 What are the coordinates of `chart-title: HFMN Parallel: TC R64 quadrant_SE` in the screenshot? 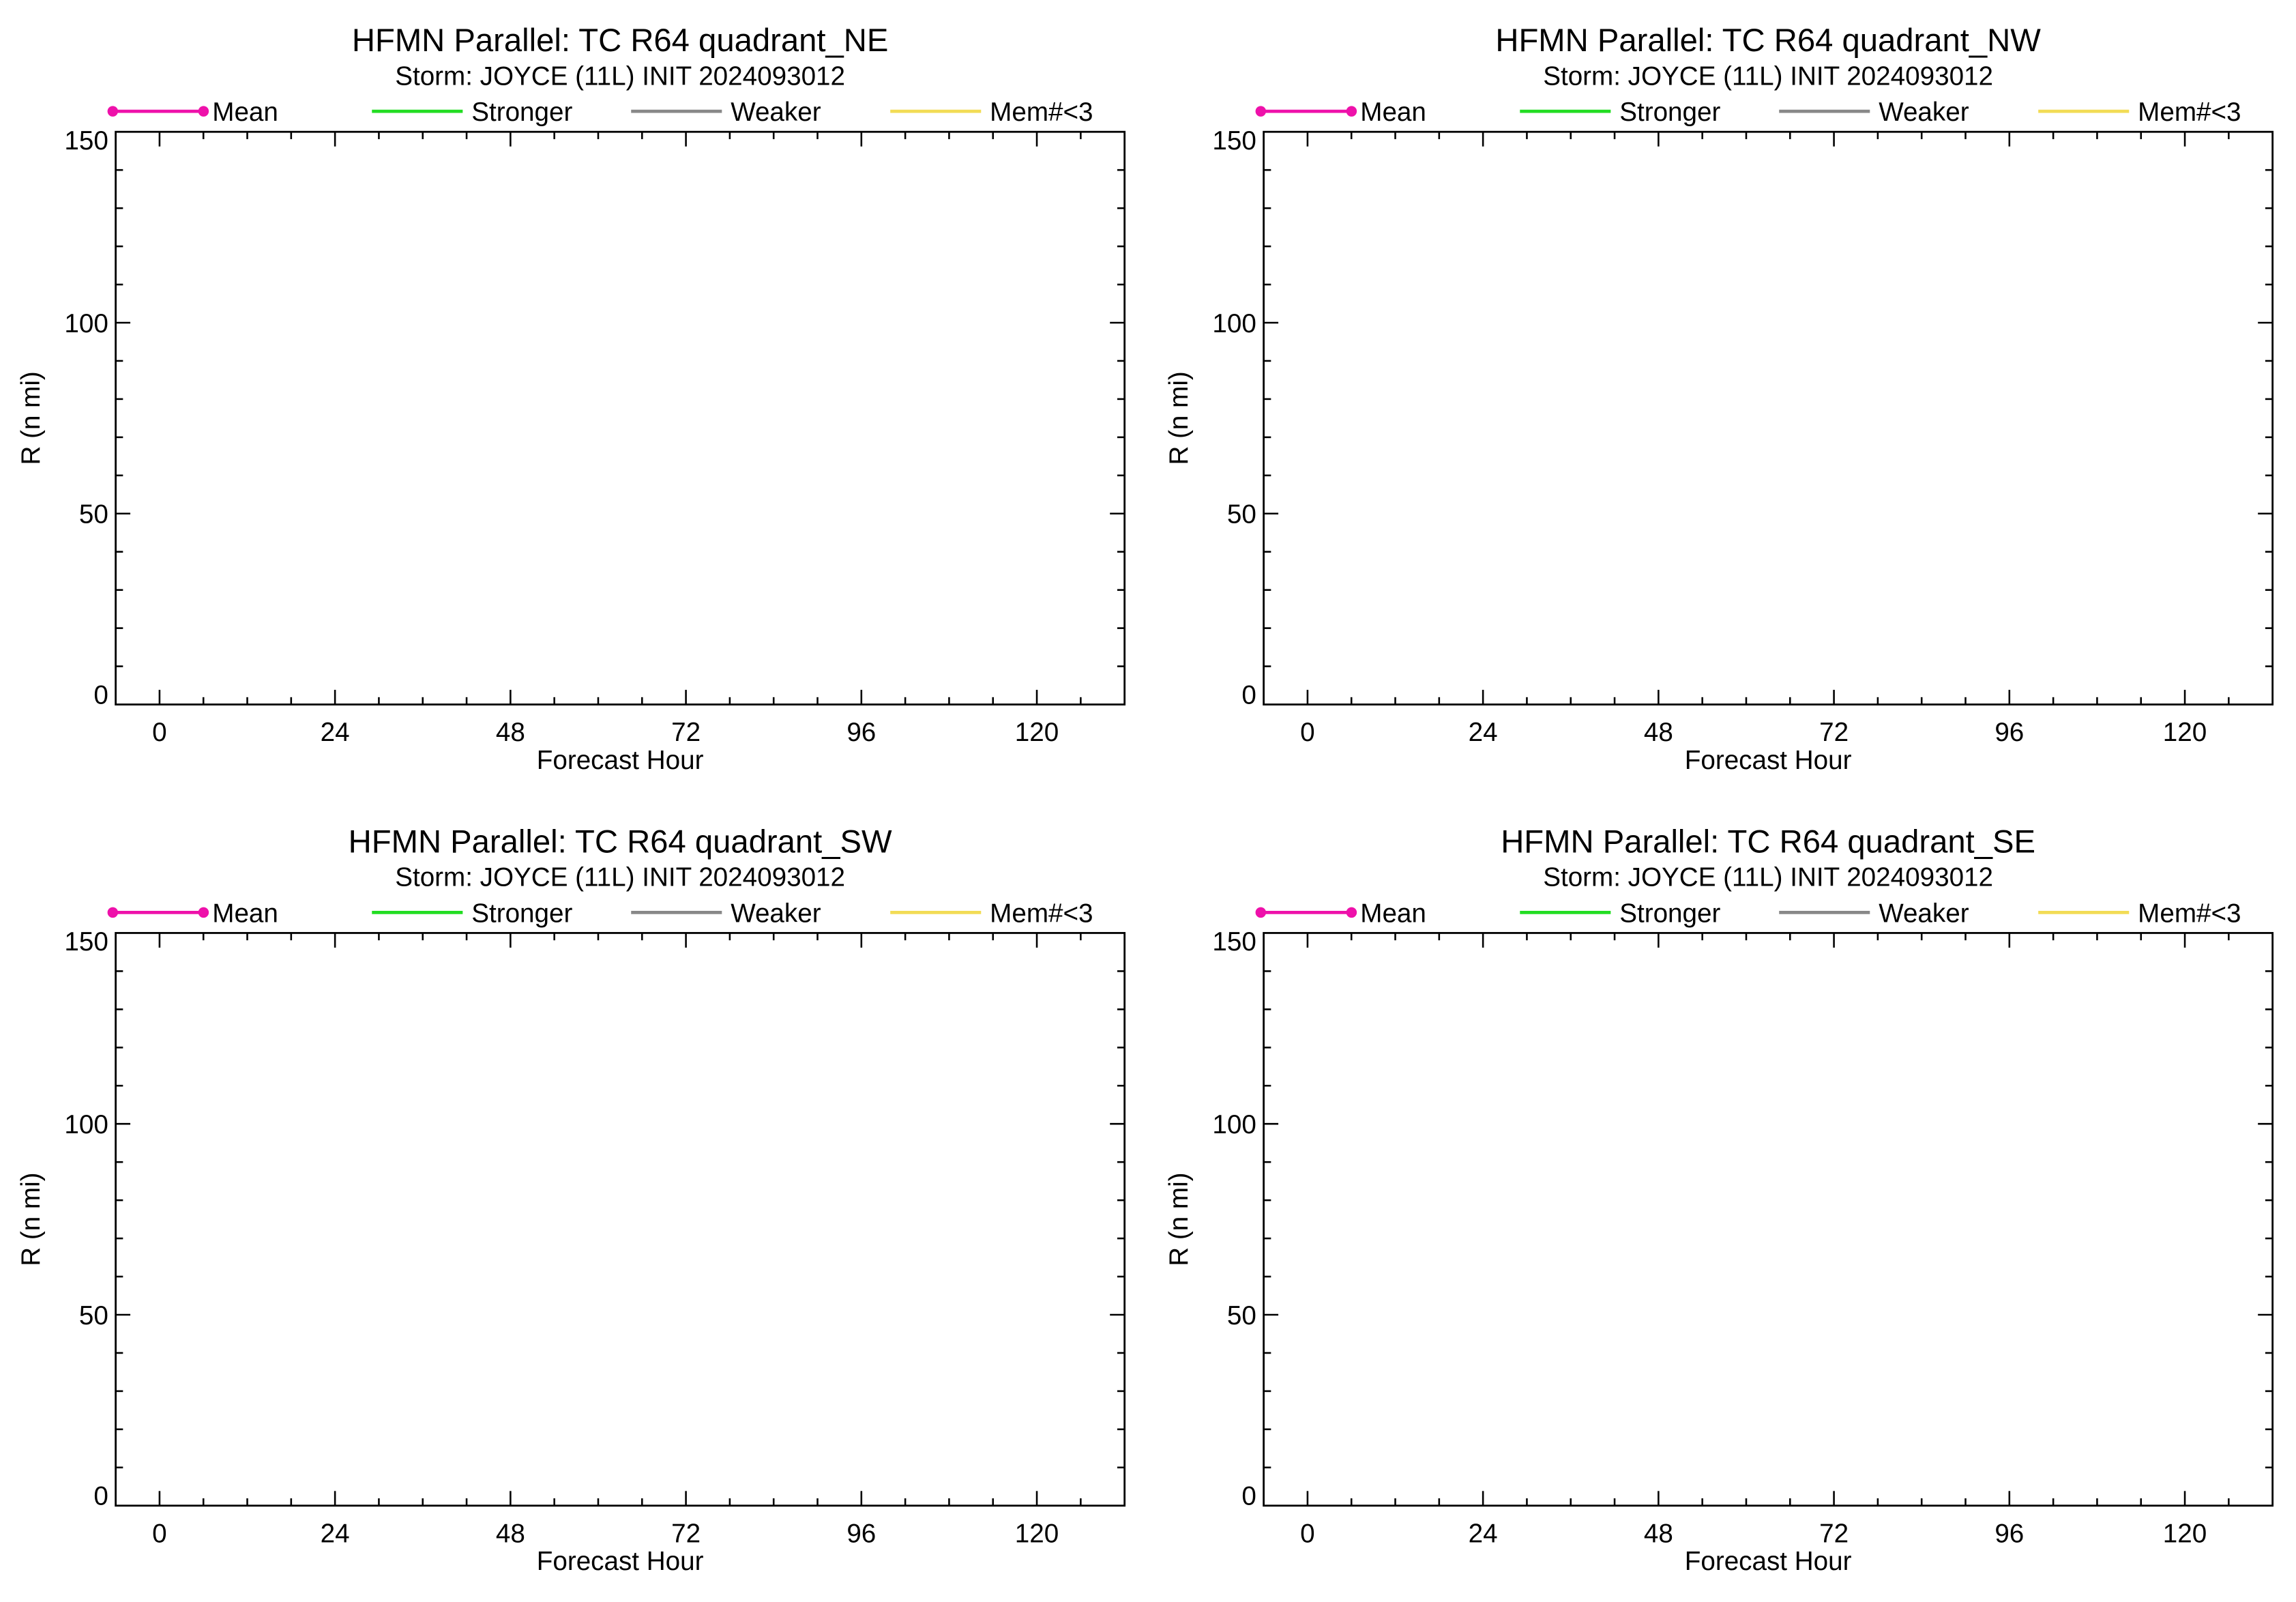 It's located at (1768, 842).